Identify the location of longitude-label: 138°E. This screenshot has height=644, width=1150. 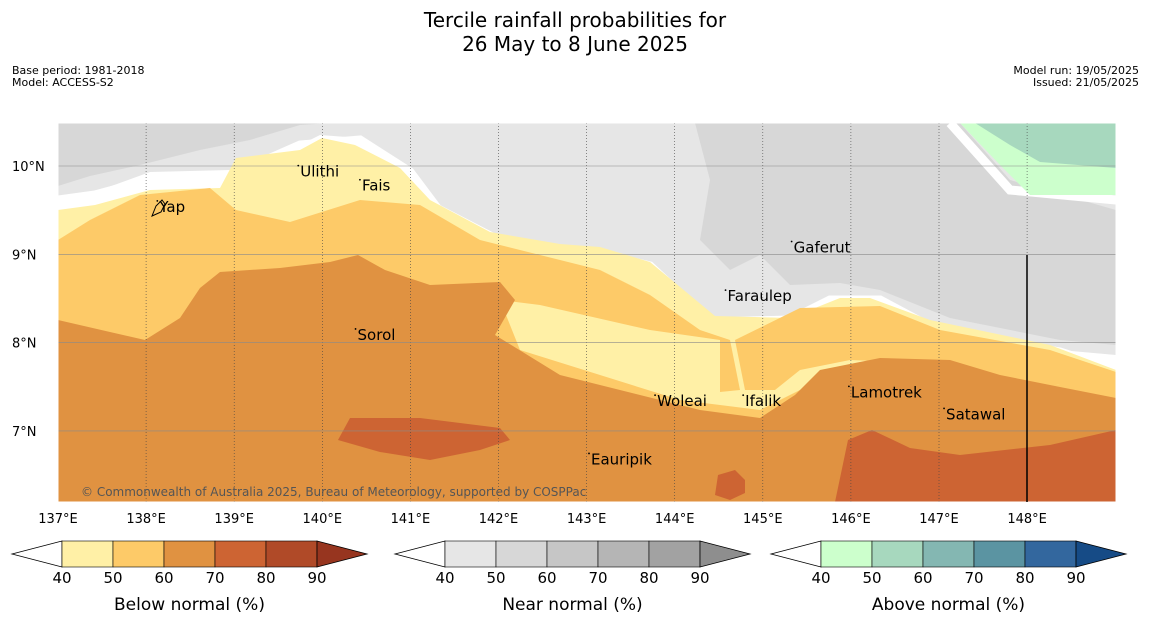
(146, 519).